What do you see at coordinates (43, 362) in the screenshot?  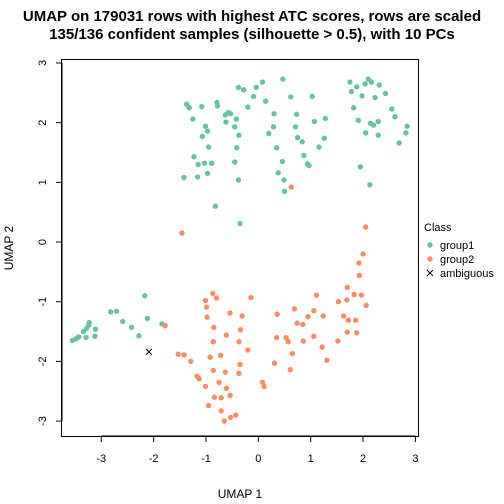 I see `y-tick-label: -2` at bounding box center [43, 362].